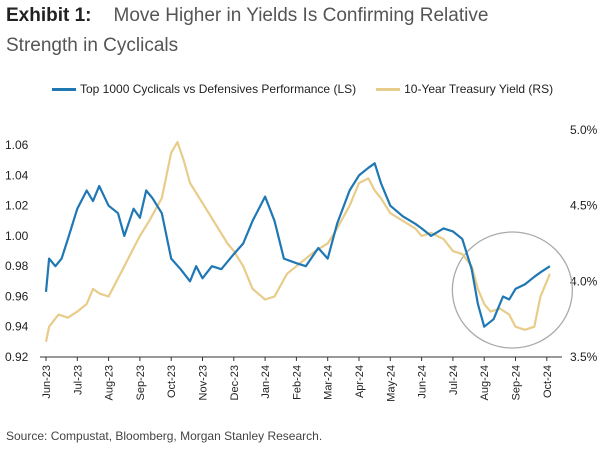  Describe the element at coordinates (92, 45) in the screenshot. I see `chart-title-line2: Strength in Cyclicals` at that location.